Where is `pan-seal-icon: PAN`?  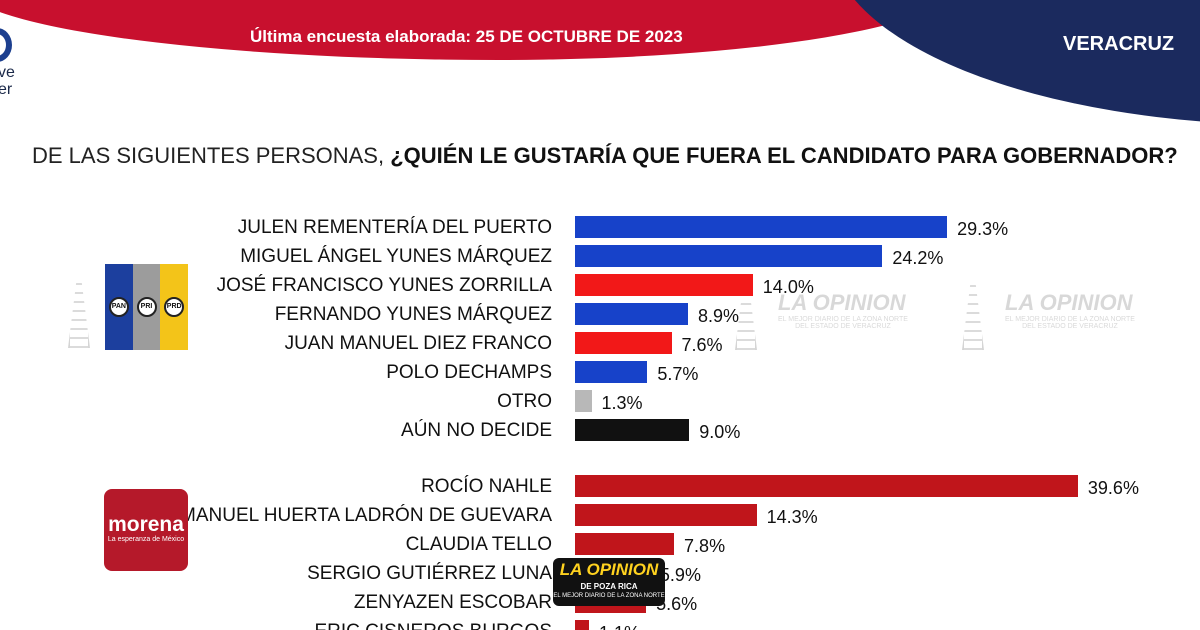 pan-seal-icon: PAN is located at coordinates (118, 307).